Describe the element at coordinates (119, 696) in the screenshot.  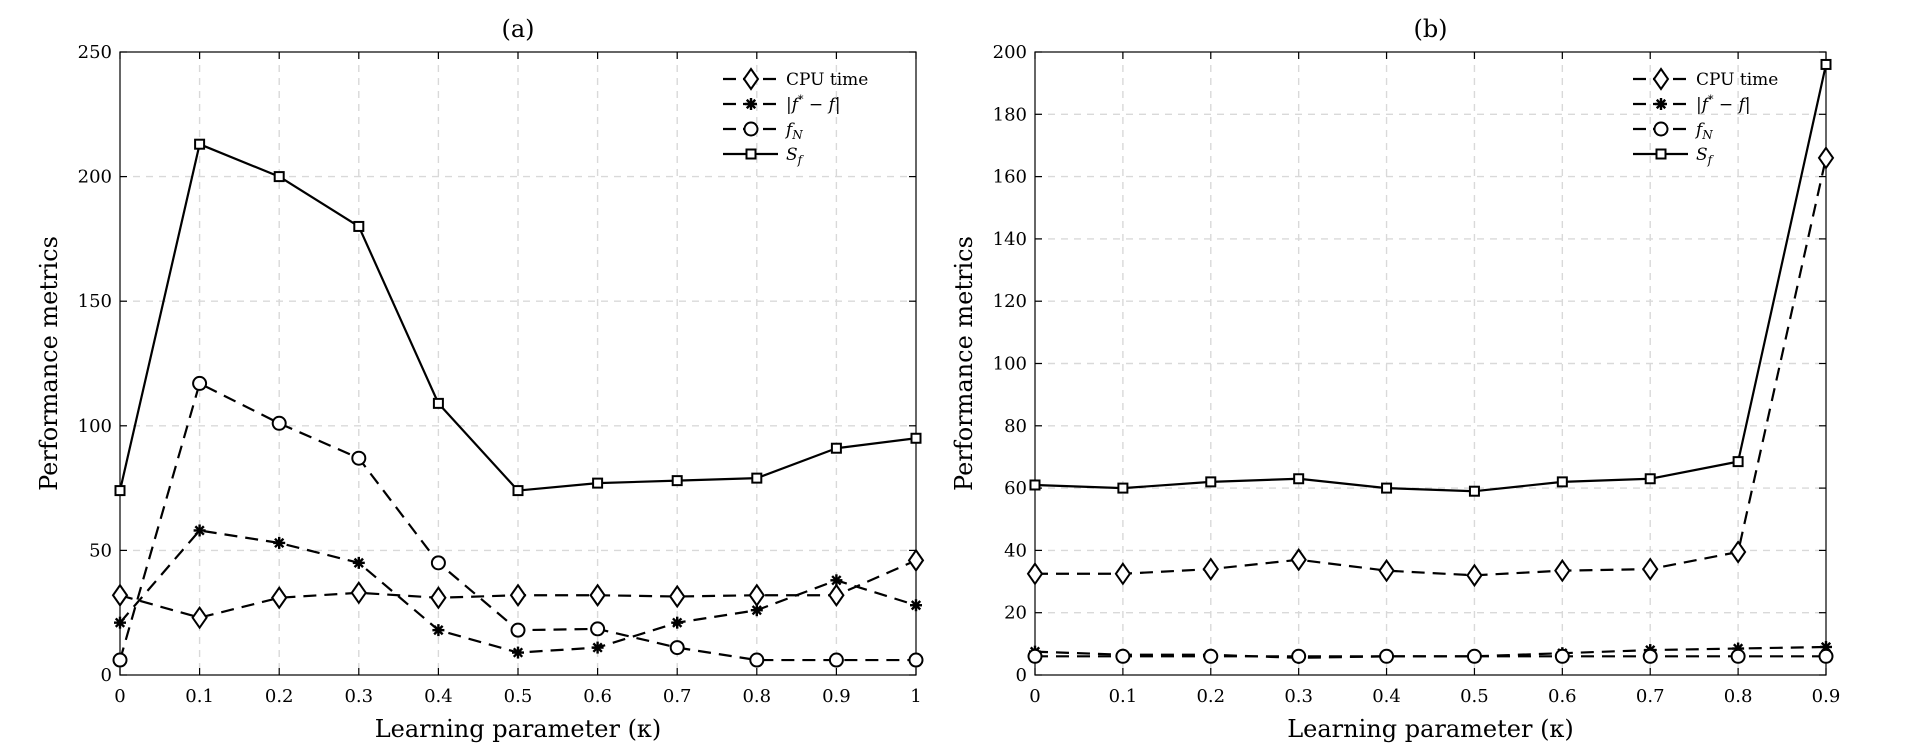
I see `x-tick-label: 0` at that location.